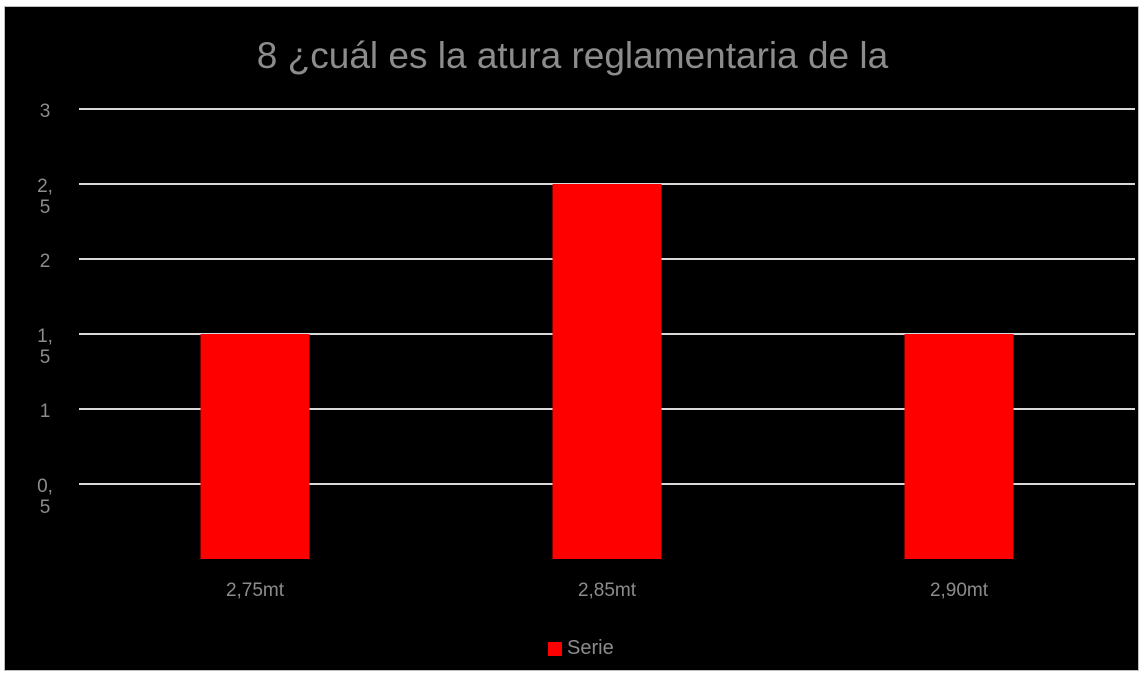 This screenshot has width=1145, height=677. Describe the element at coordinates (590, 648) in the screenshot. I see `legend-label: Serie` at that location.